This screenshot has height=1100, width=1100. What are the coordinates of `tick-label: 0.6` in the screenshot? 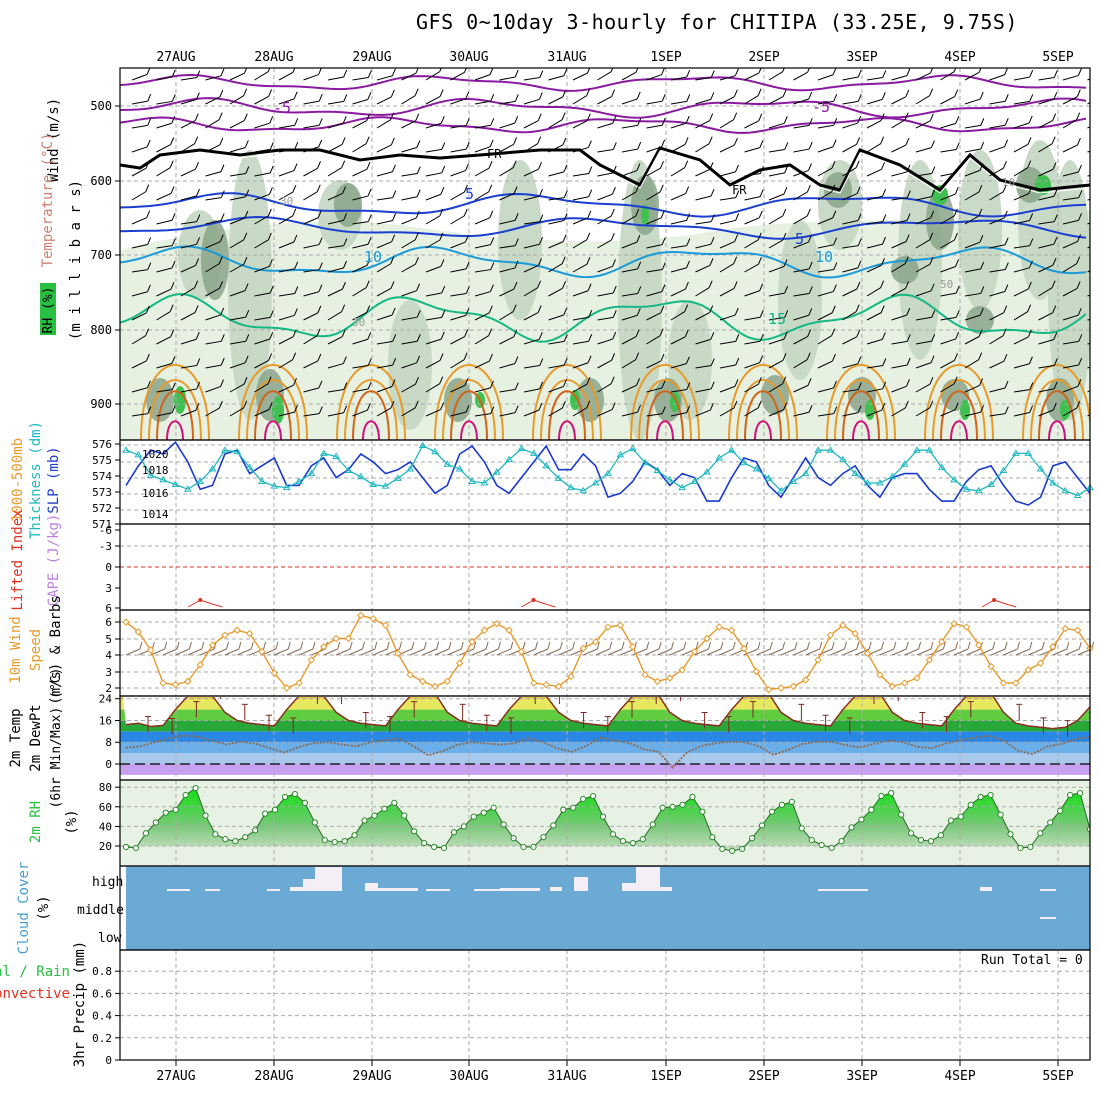 It's located at (102, 993).